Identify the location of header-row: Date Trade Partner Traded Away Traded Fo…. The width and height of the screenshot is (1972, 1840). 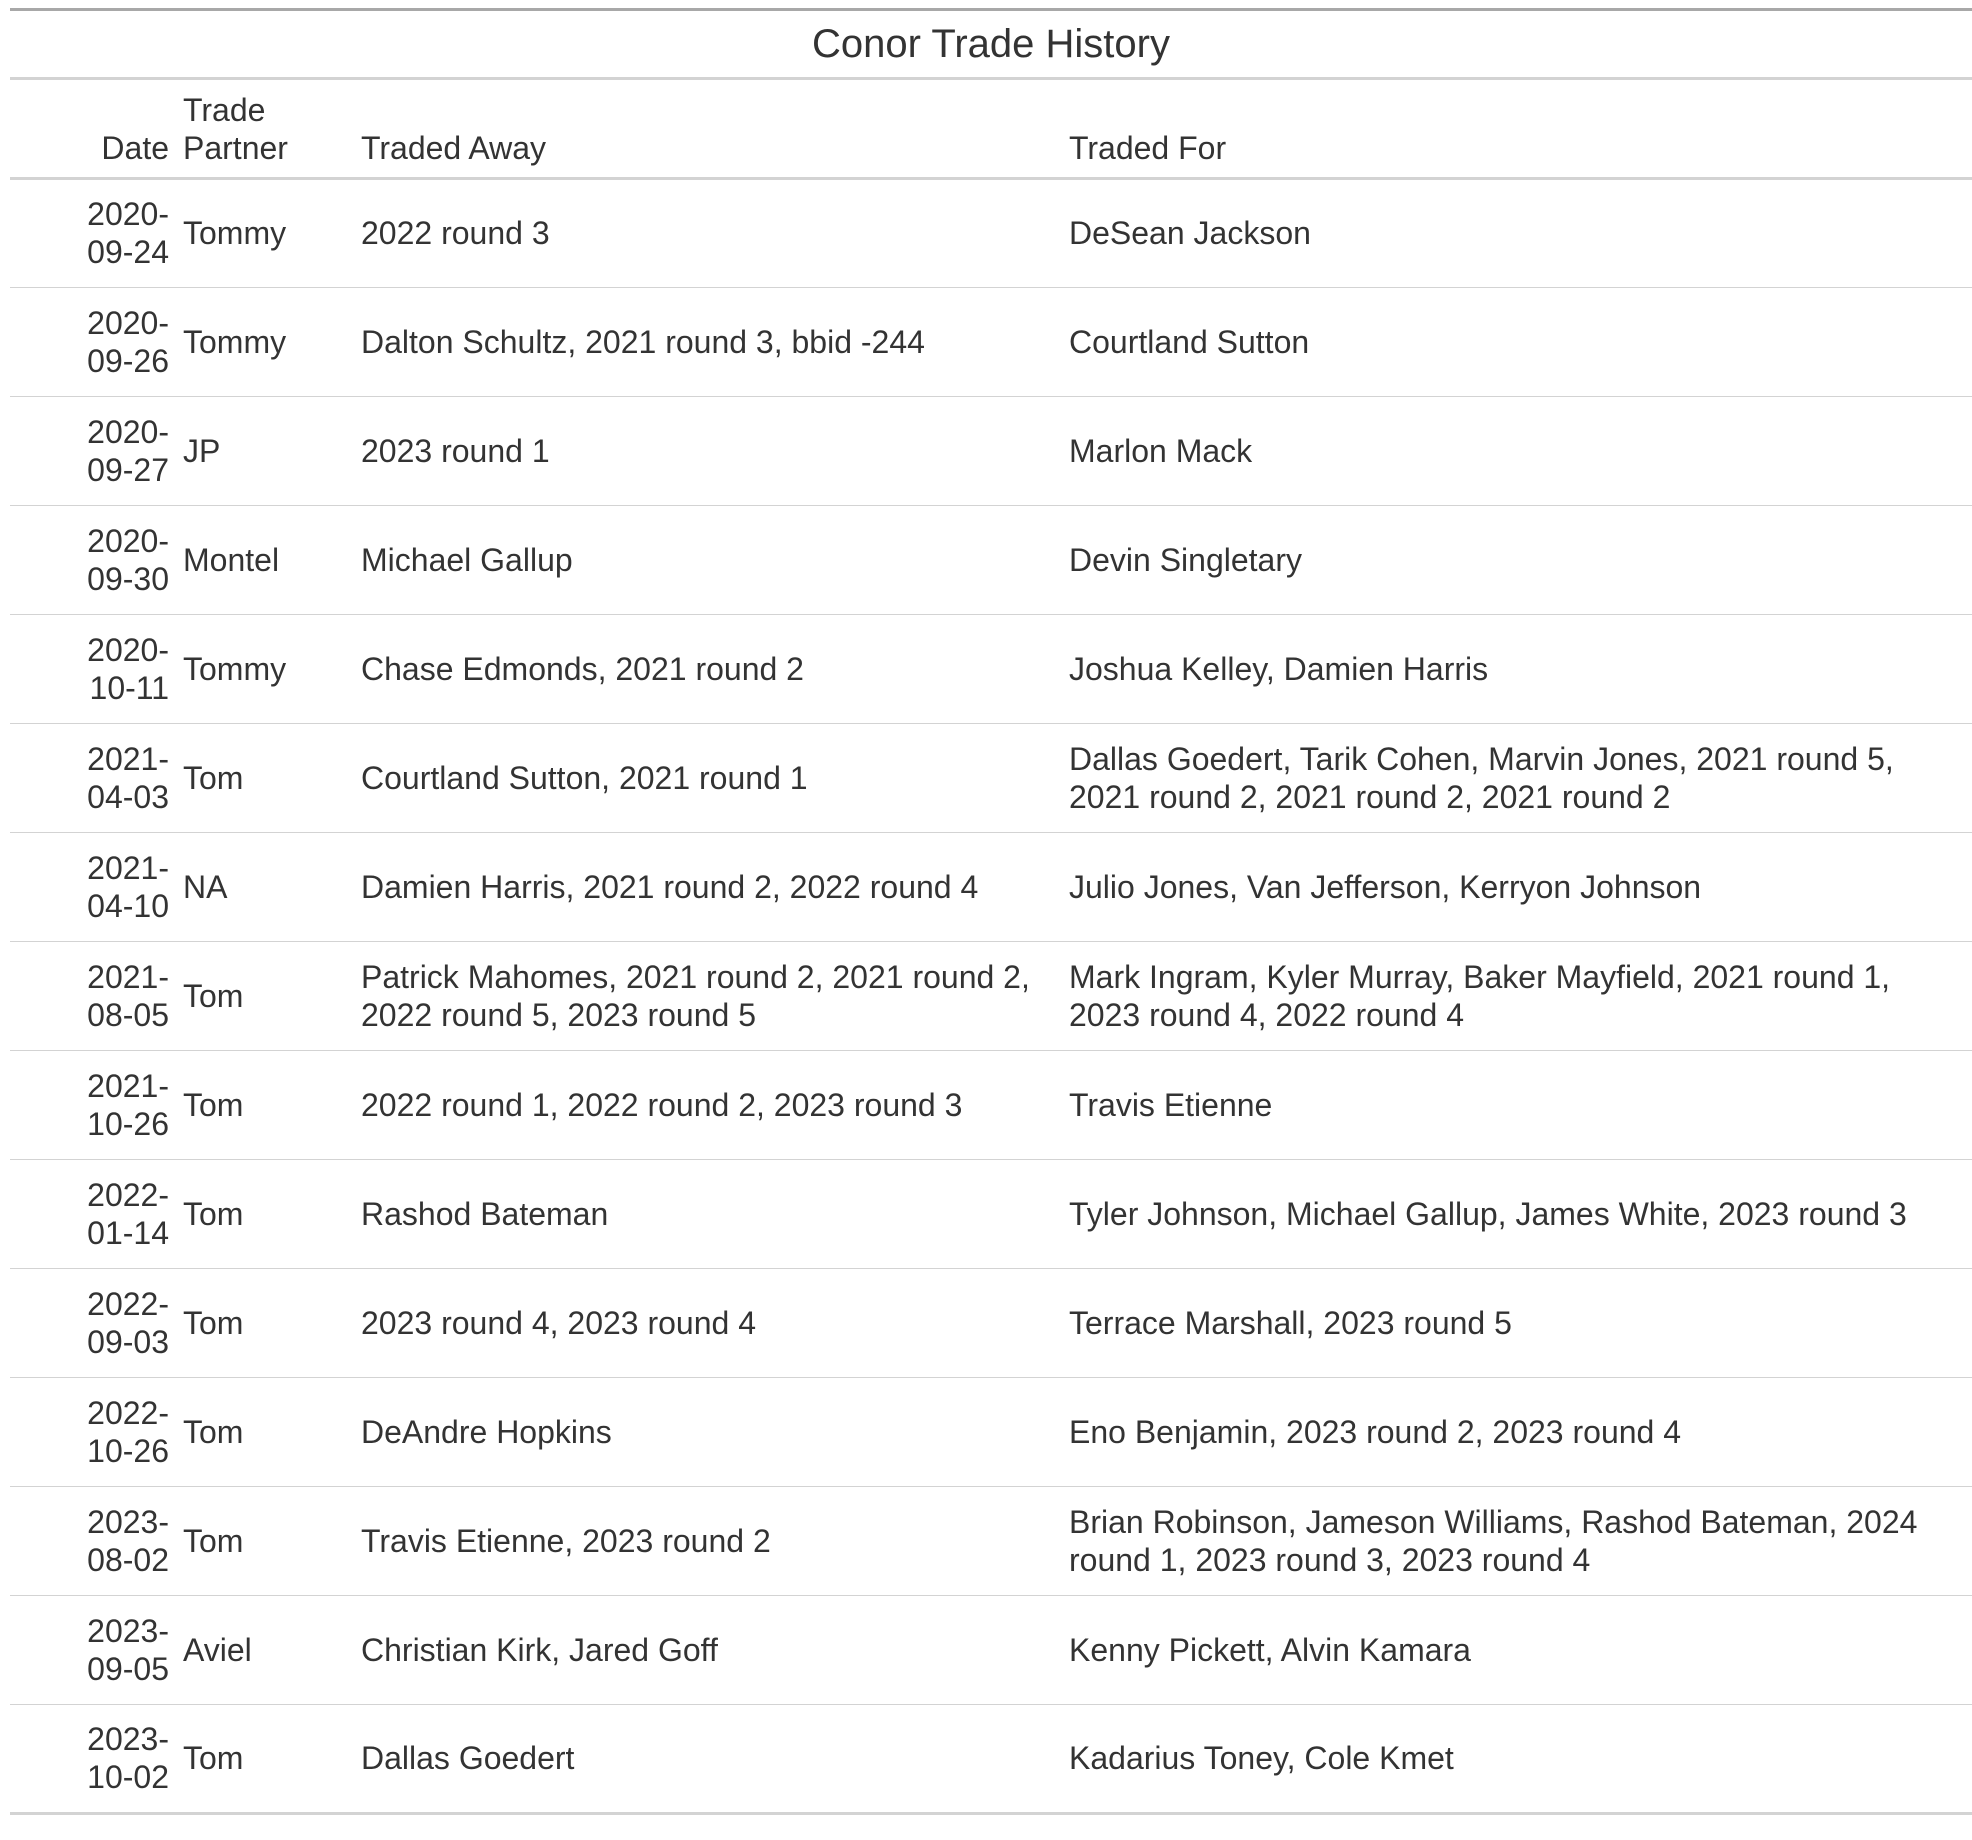
(991, 129).